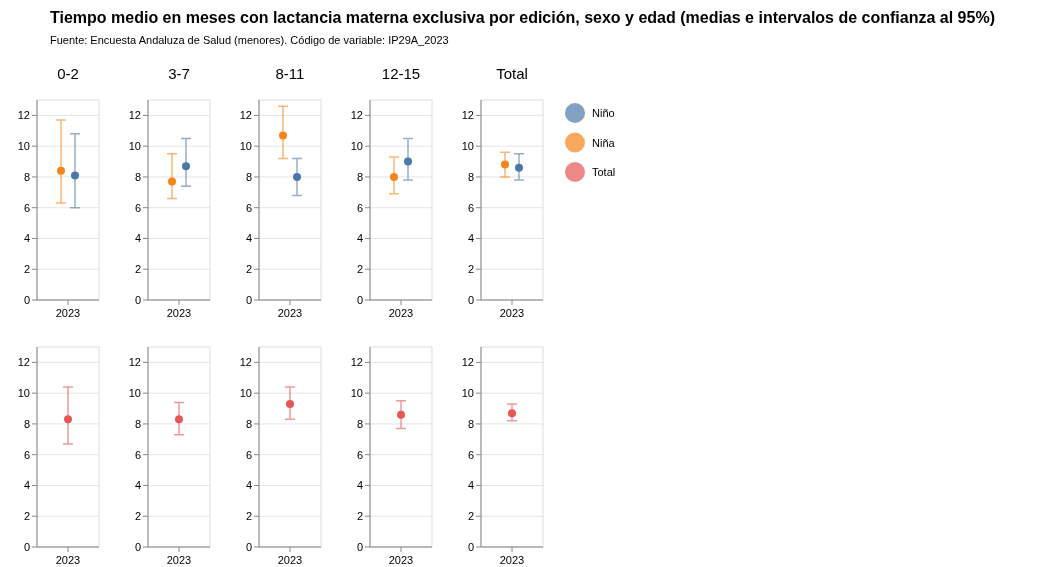  I want to click on legend-label: Niño, so click(603, 113).